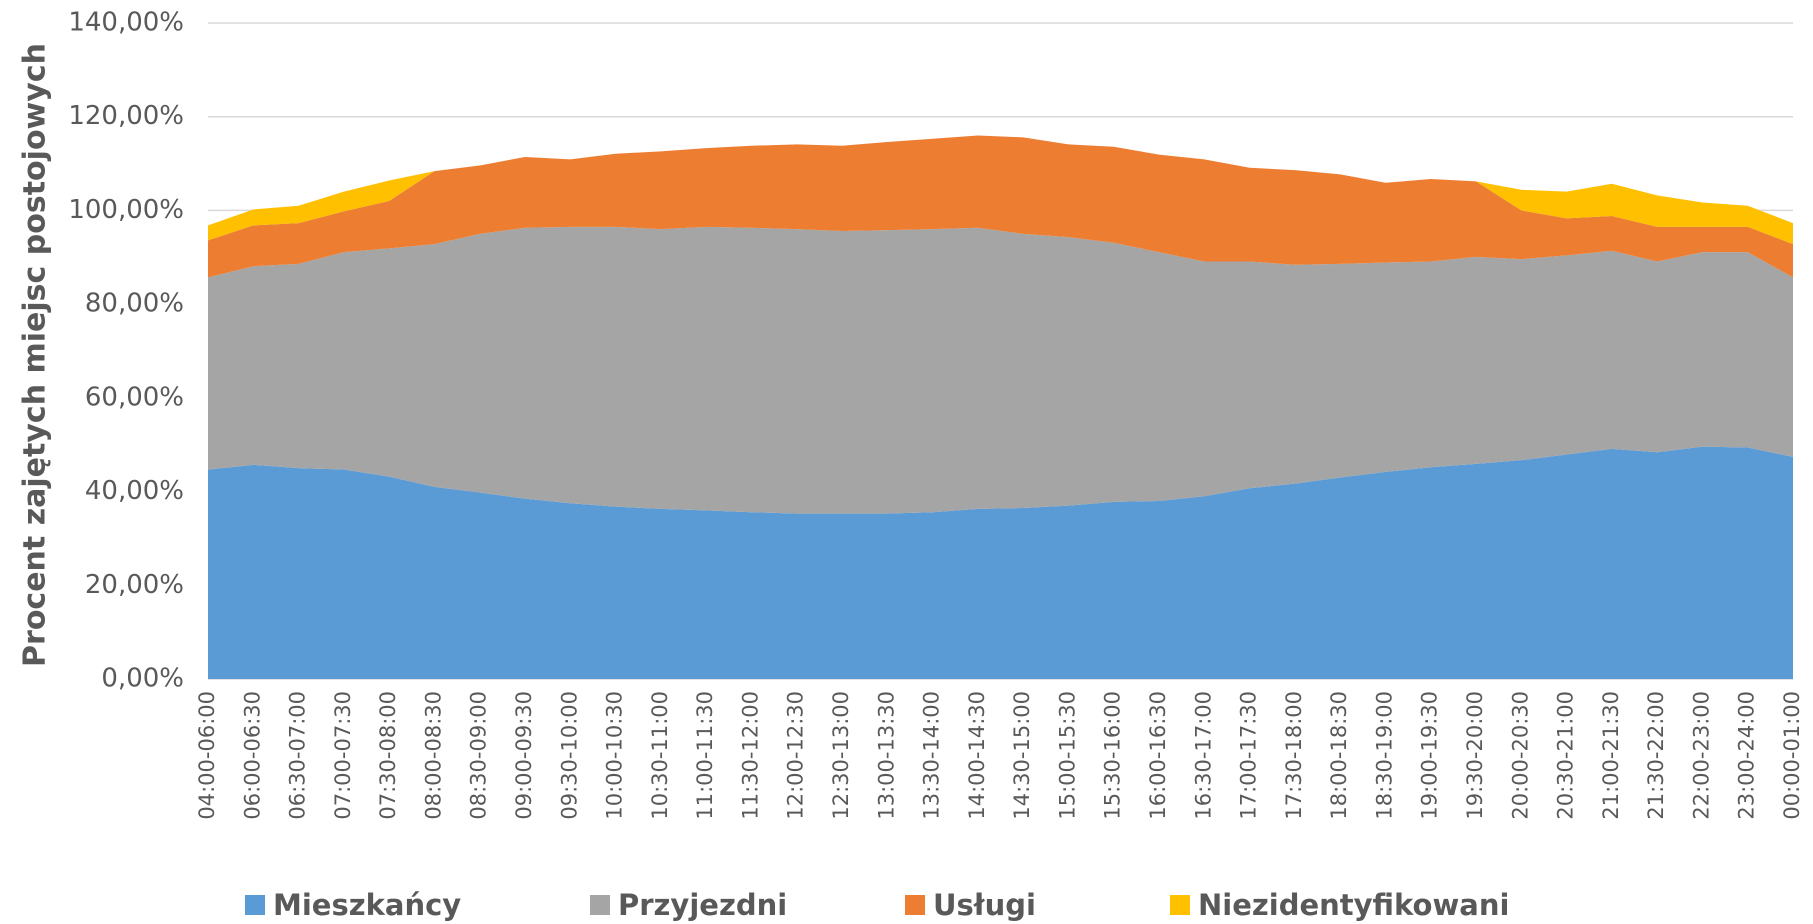 This screenshot has width=1813, height=924. What do you see at coordinates (1747, 755) in the screenshot?
I see `x-tick-label: 23:00-24:00` at bounding box center [1747, 755].